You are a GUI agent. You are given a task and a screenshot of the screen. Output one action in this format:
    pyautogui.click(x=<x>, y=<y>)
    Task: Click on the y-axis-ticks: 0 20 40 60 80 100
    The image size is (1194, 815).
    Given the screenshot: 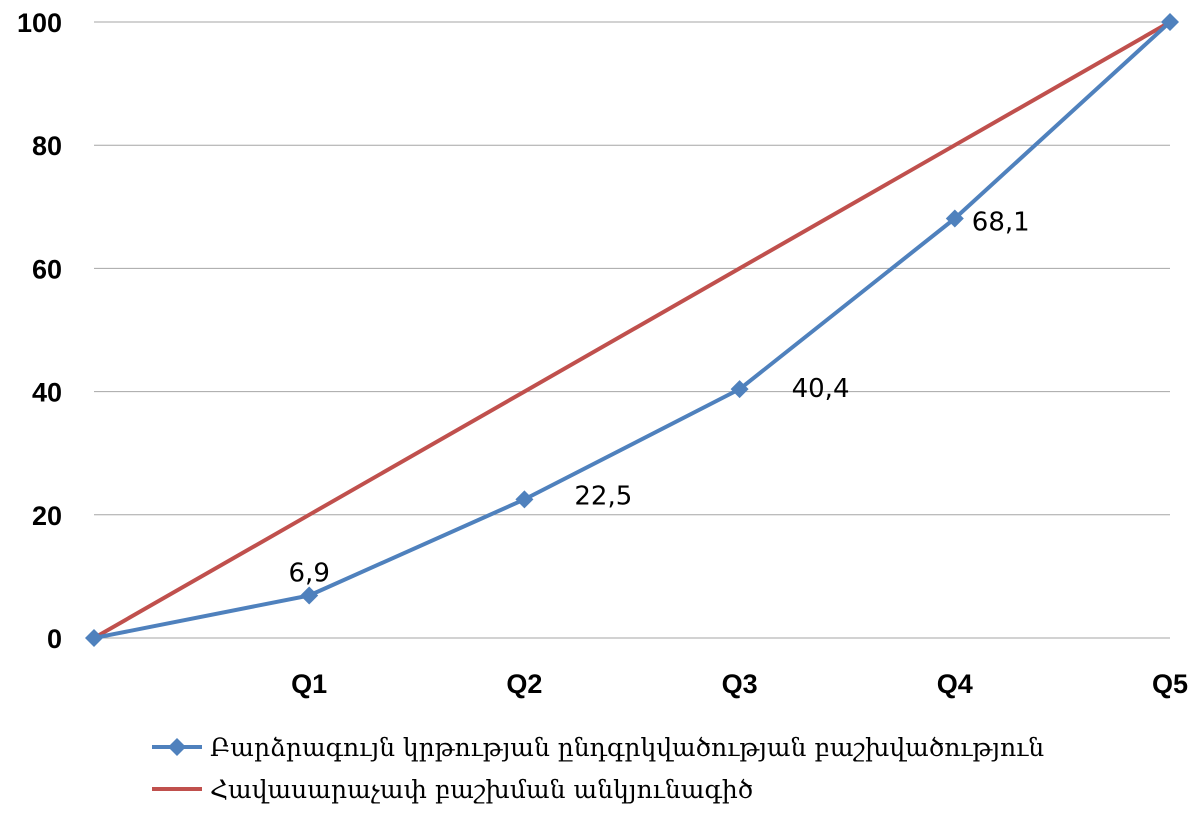 What is the action you would take?
    pyautogui.click(x=39, y=331)
    